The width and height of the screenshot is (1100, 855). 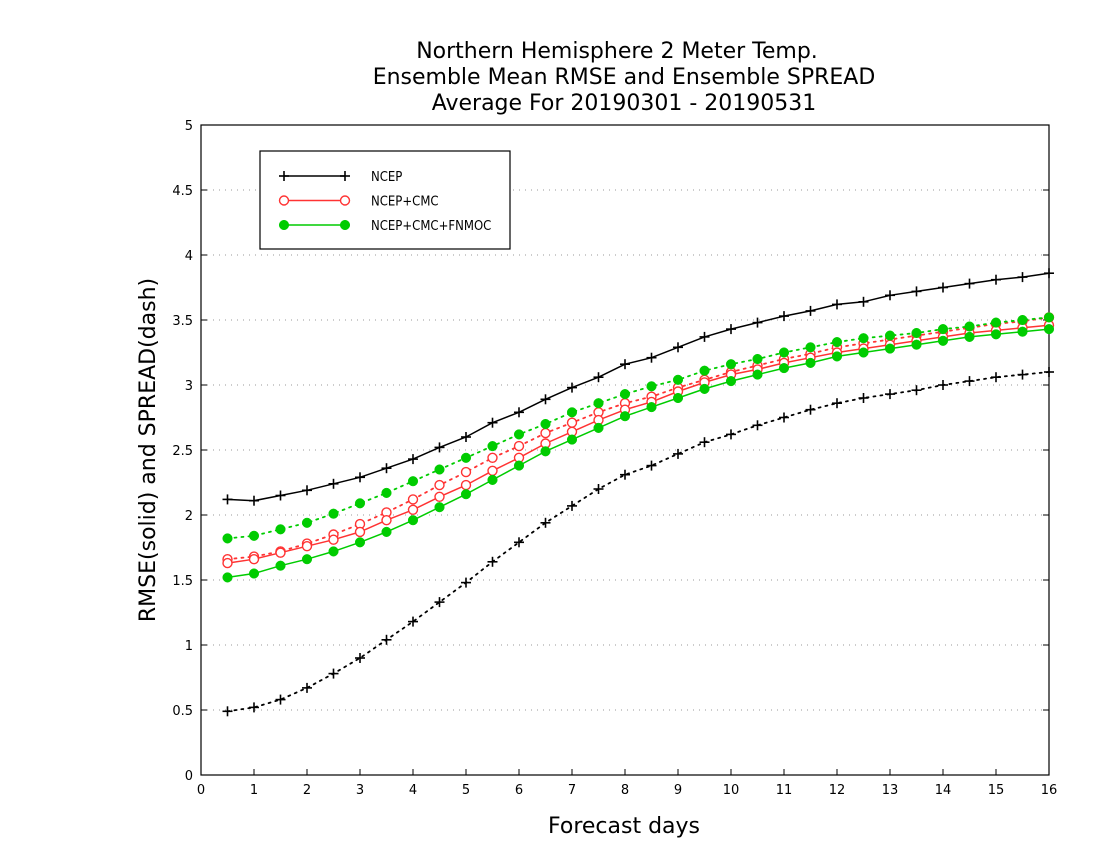 I want to click on legend-label: NCEP+CMC+FNMOC, so click(x=431, y=226).